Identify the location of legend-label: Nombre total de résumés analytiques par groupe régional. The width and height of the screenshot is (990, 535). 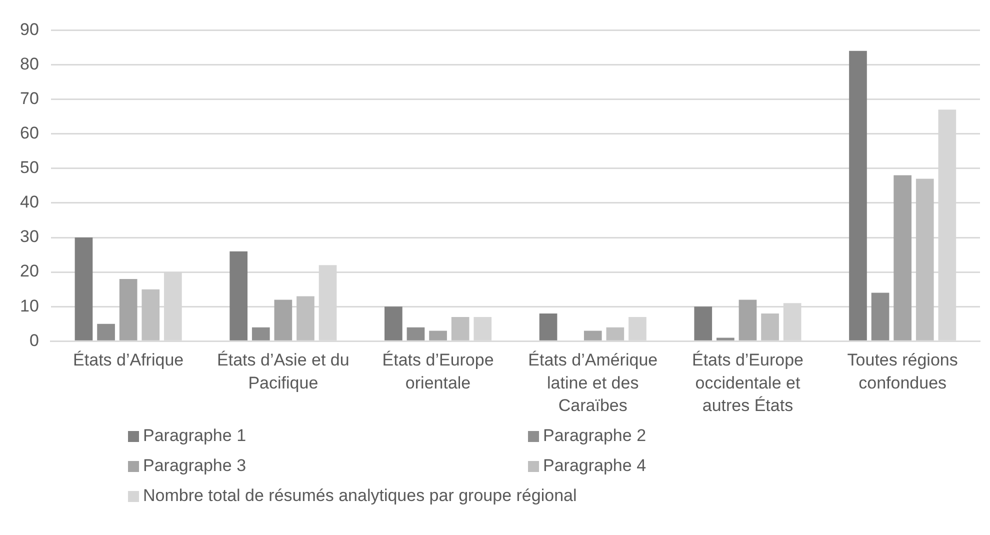
(360, 496).